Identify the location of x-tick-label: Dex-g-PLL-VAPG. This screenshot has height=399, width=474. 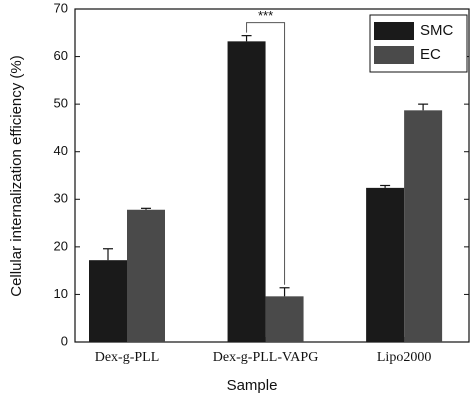
(266, 357).